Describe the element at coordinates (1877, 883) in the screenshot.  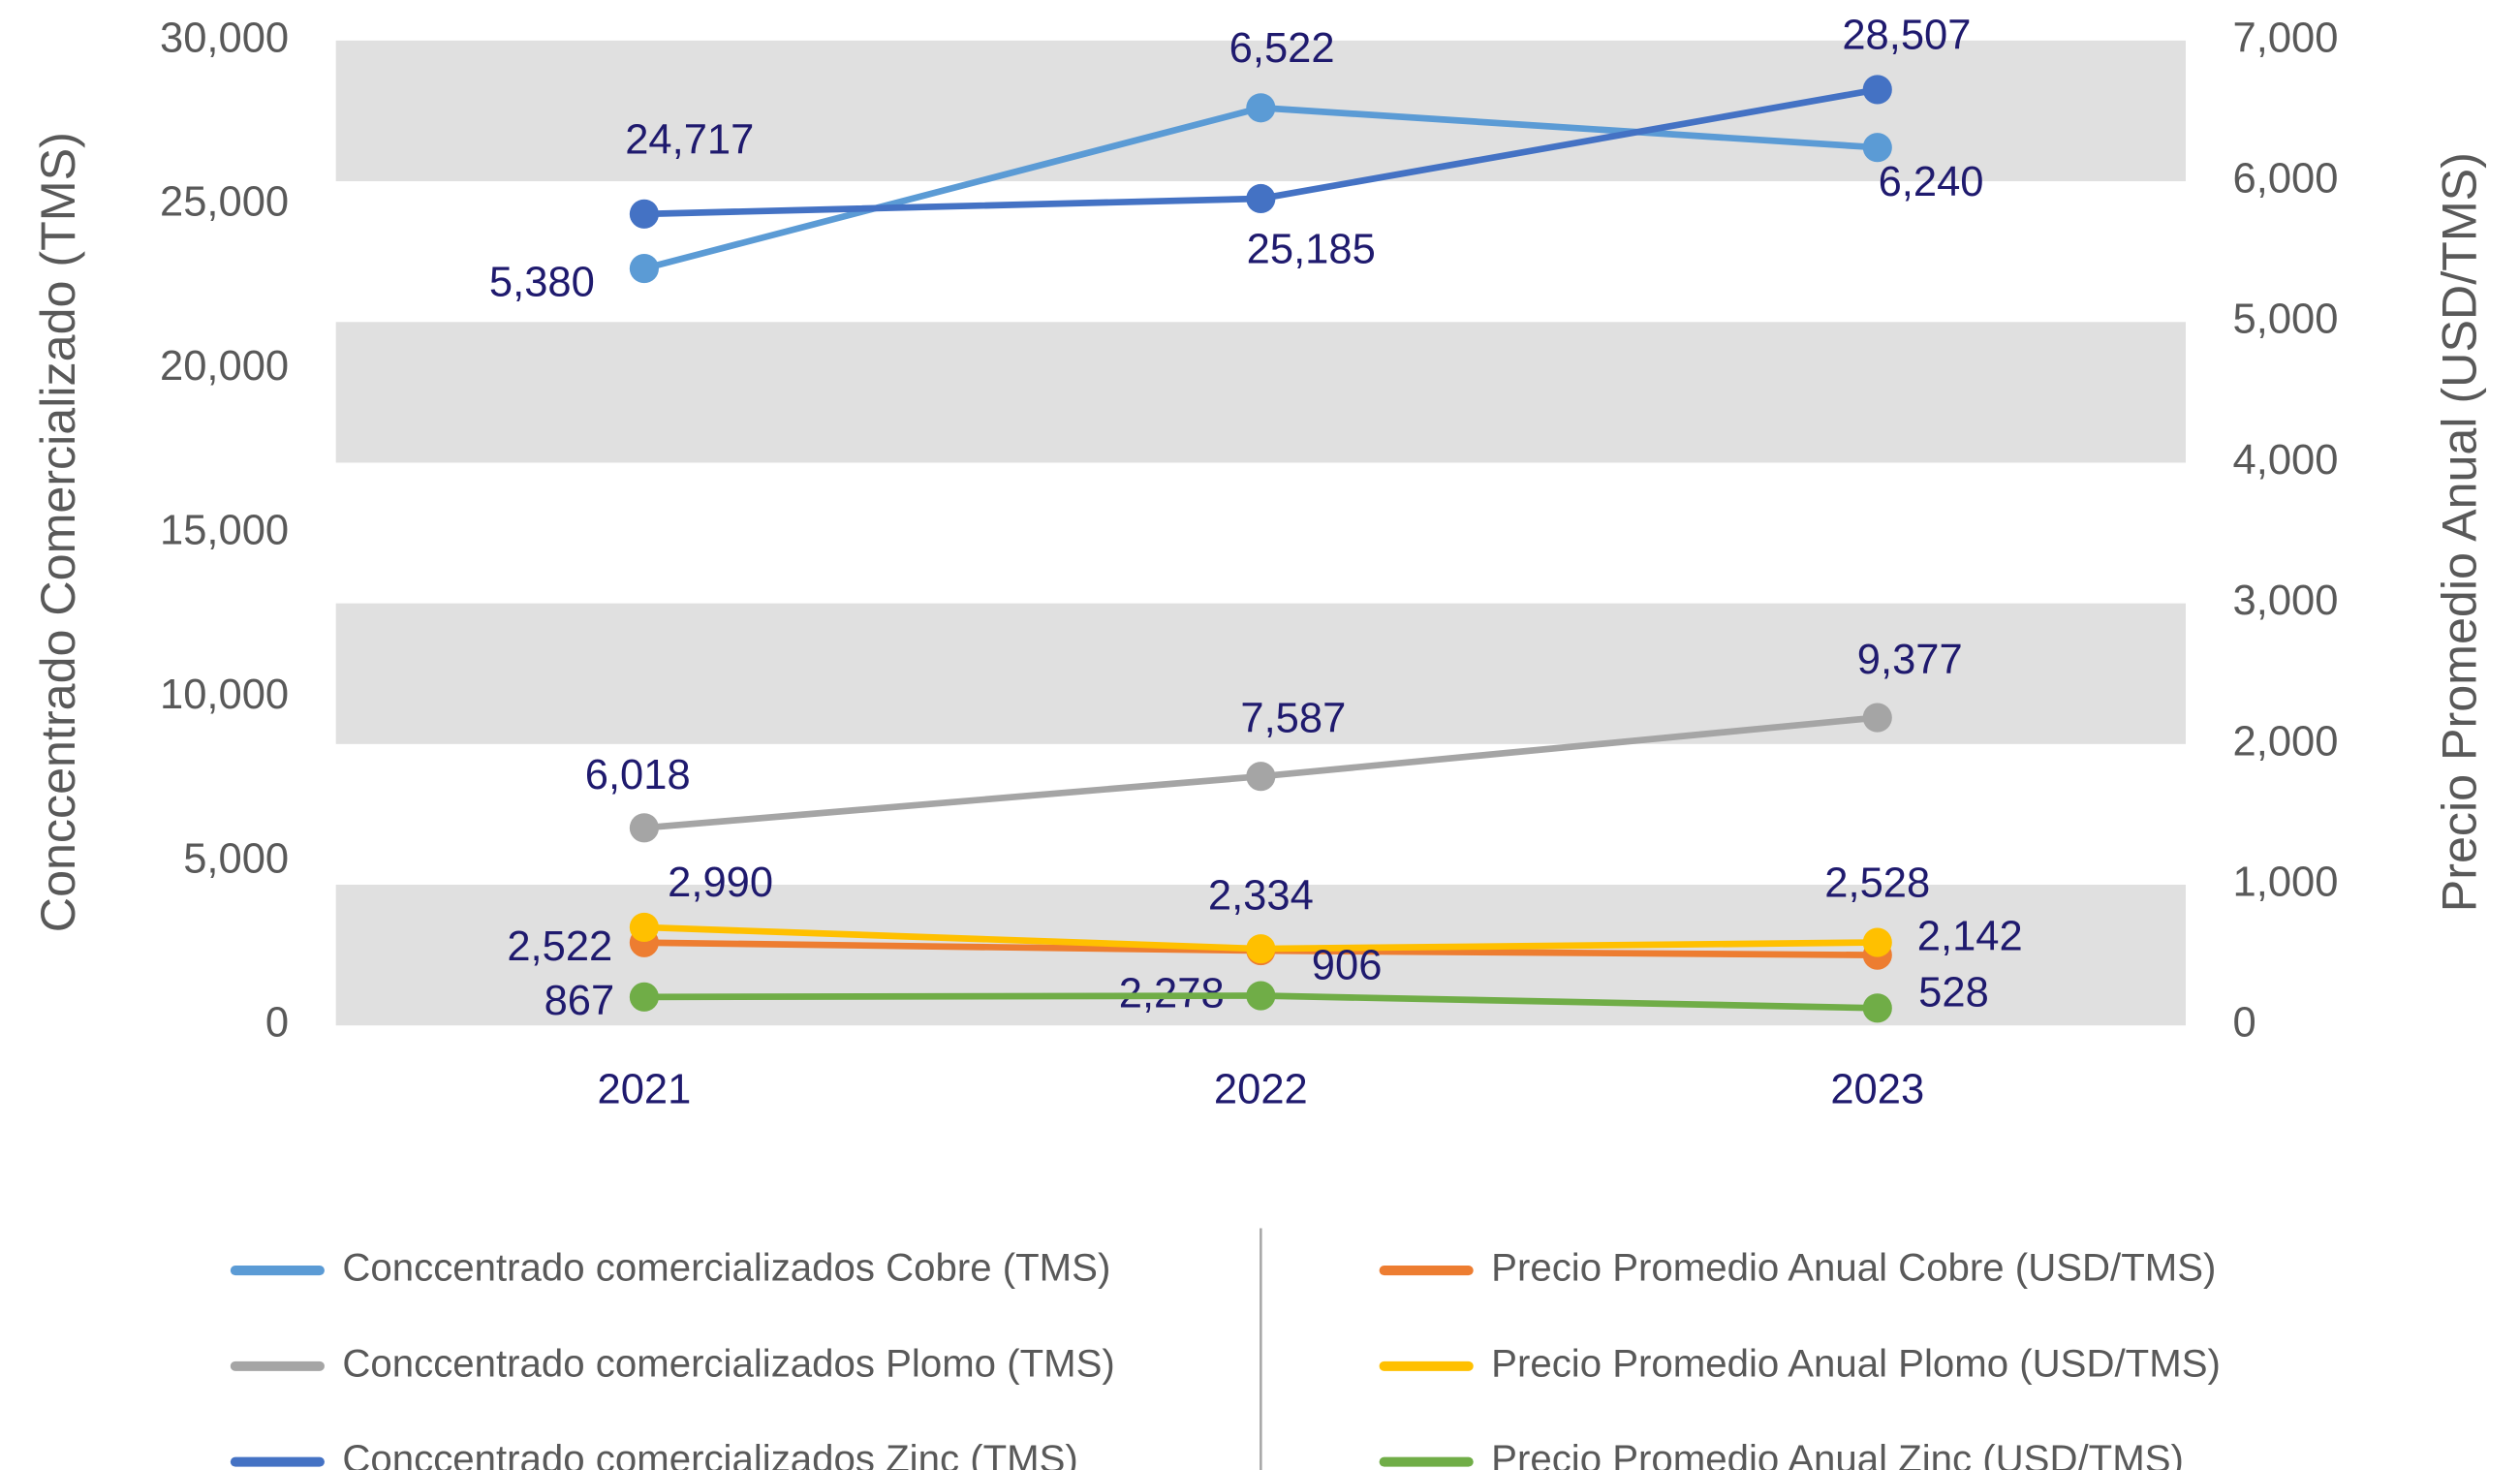
I see `data-label: 2,528` at that location.